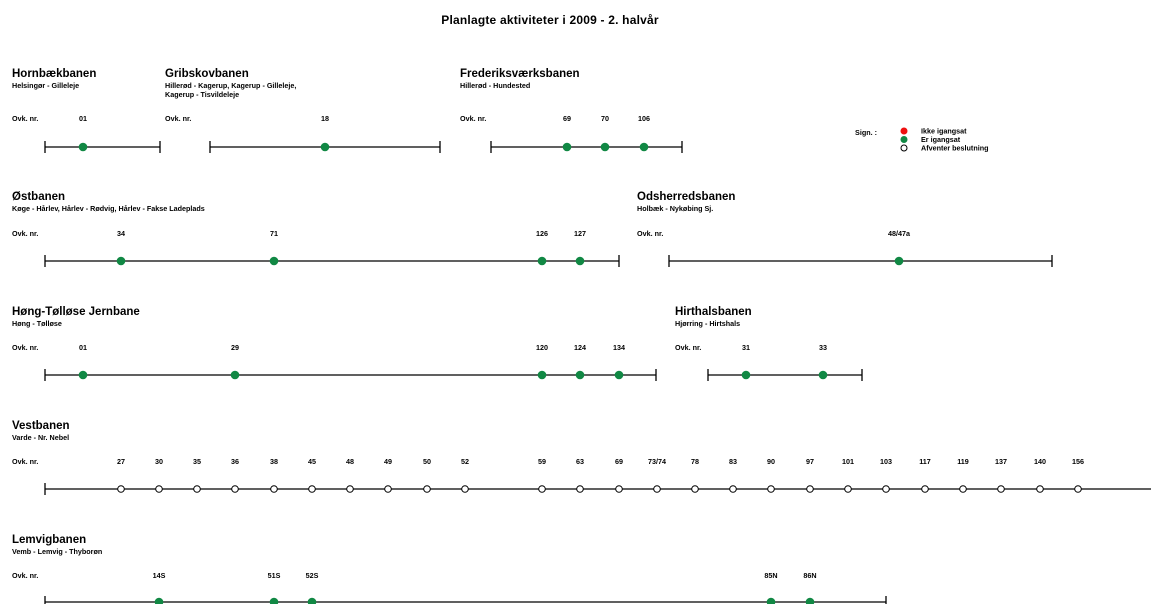 Image resolution: width=1151 pixels, height=604 pixels. Describe the element at coordinates (520, 74) in the screenshot. I see `line-name: Frederiksværksbanen` at that location.